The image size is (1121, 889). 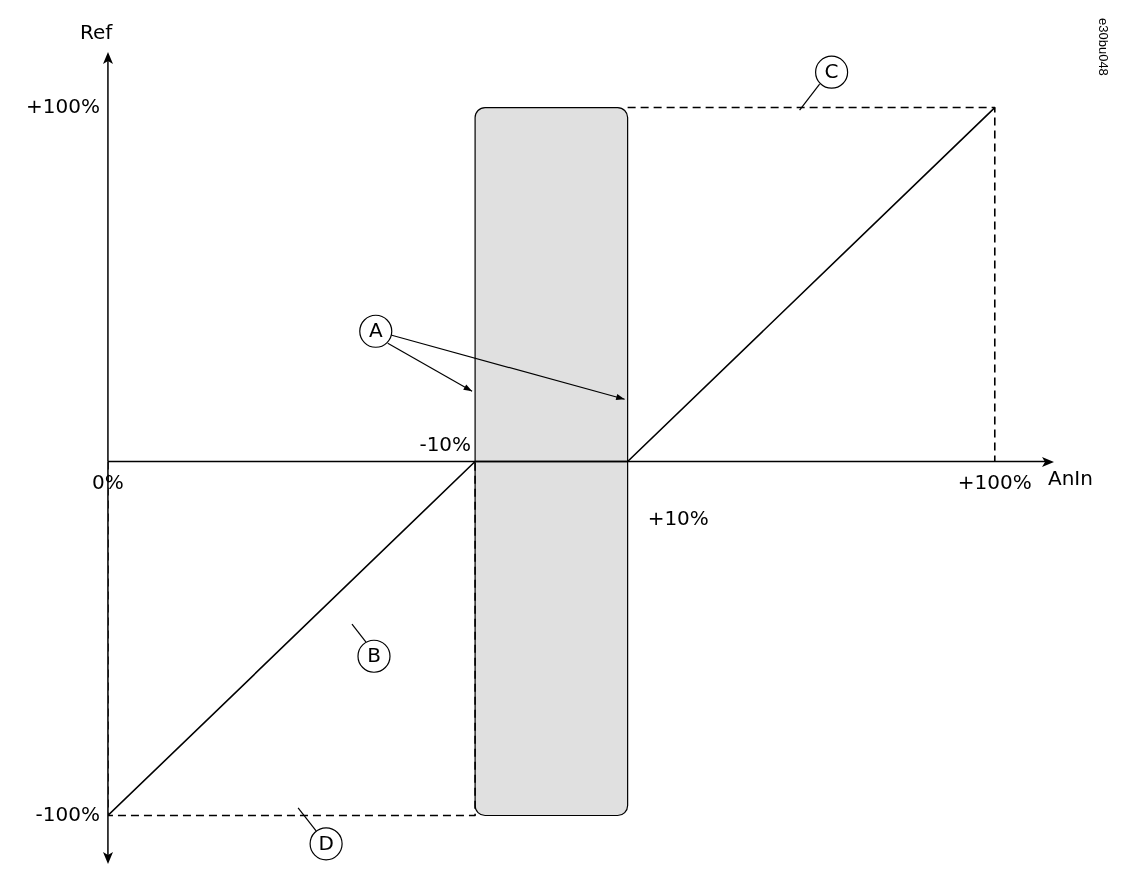 What do you see at coordinates (1103, 47) in the screenshot?
I see `text: e30bu048` at bounding box center [1103, 47].